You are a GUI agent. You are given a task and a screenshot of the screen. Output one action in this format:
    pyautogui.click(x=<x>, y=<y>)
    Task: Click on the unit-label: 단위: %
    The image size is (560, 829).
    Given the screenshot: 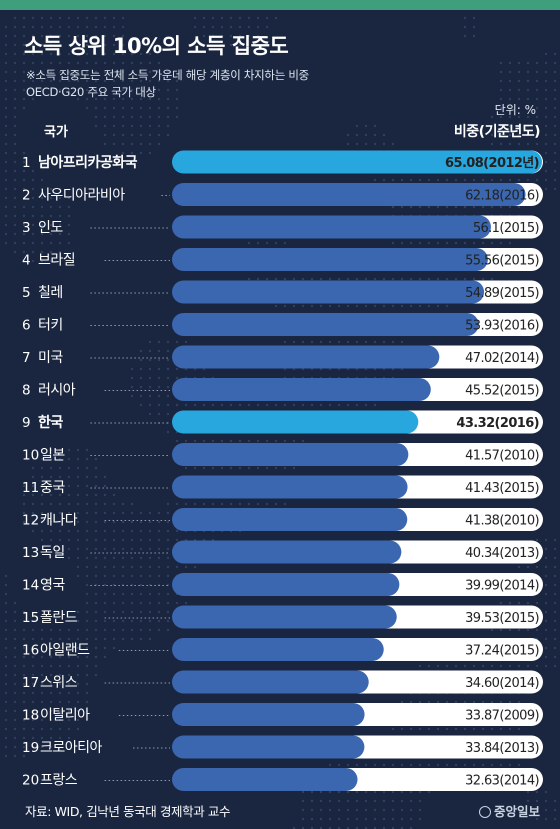 What is the action you would take?
    pyautogui.click(x=515, y=110)
    